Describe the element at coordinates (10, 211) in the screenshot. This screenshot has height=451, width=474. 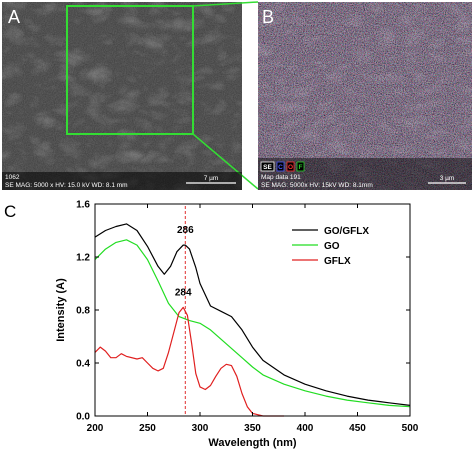
I see `panel-c-letter: C` at that location.